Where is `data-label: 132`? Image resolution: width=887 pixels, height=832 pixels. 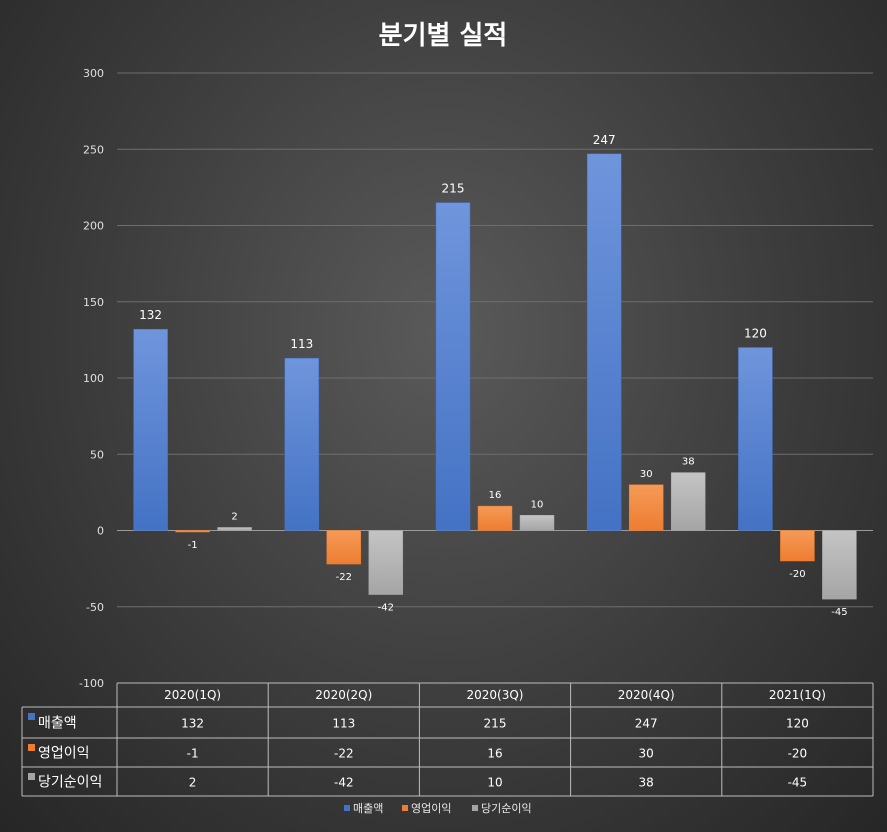
data-label: 132 is located at coordinates (150, 315).